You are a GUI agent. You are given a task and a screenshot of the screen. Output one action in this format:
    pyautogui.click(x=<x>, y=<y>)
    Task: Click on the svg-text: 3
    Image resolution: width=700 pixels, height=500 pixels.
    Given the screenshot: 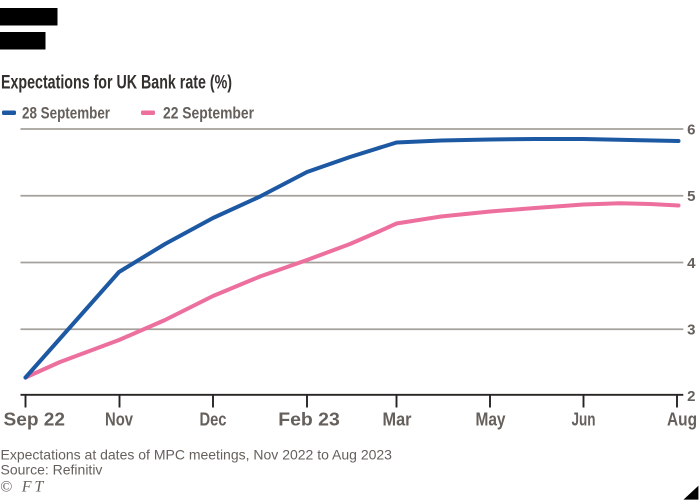 What is the action you would take?
    pyautogui.click(x=691, y=330)
    